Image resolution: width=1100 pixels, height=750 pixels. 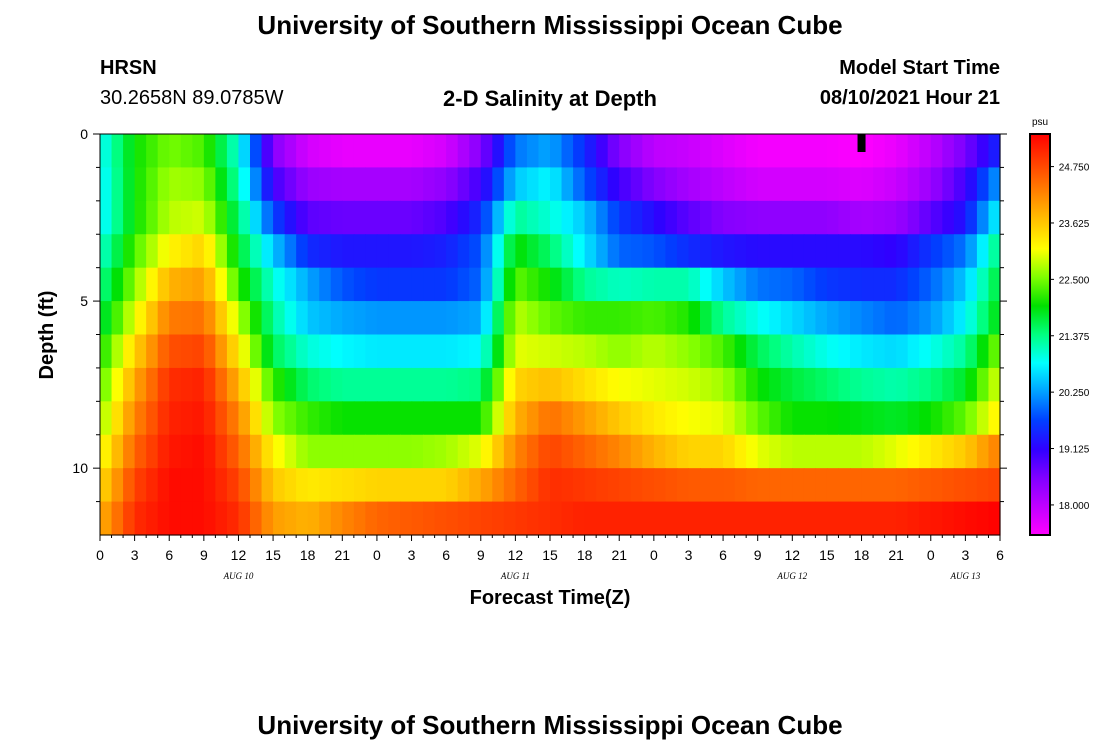 I want to click on y-tick-label: 5, so click(x=84, y=301).